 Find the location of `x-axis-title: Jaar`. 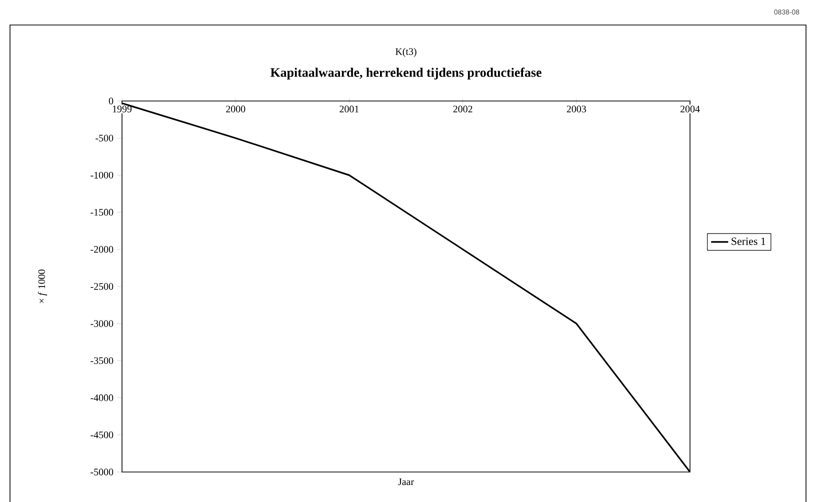

x-axis-title: Jaar is located at coordinates (406, 482).